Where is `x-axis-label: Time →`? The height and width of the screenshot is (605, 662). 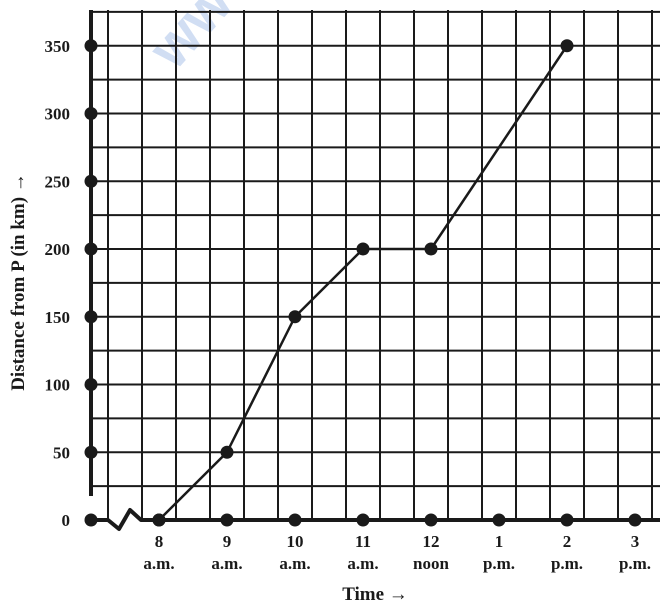 x-axis-label: Time → is located at coordinates (375, 594).